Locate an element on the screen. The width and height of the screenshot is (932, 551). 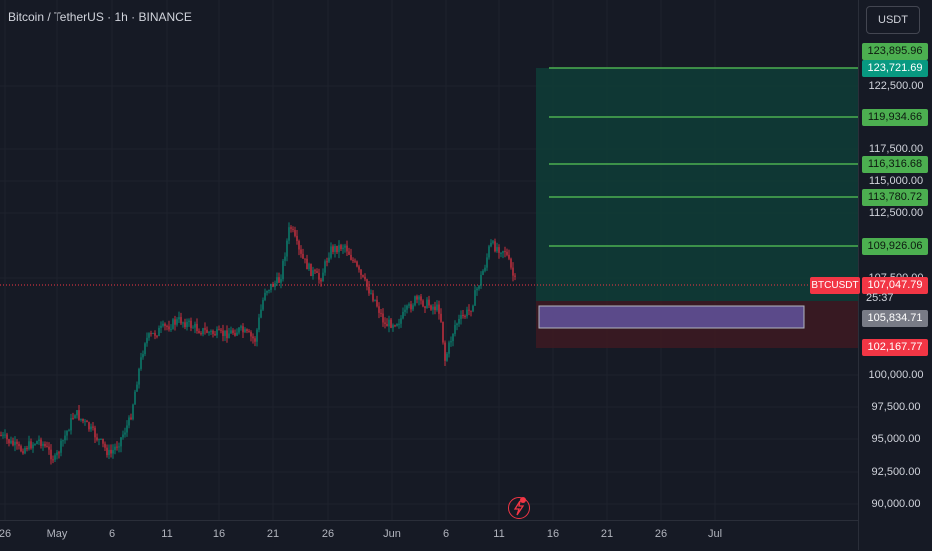
price-tick: 95,000.00 is located at coordinates (896, 439).